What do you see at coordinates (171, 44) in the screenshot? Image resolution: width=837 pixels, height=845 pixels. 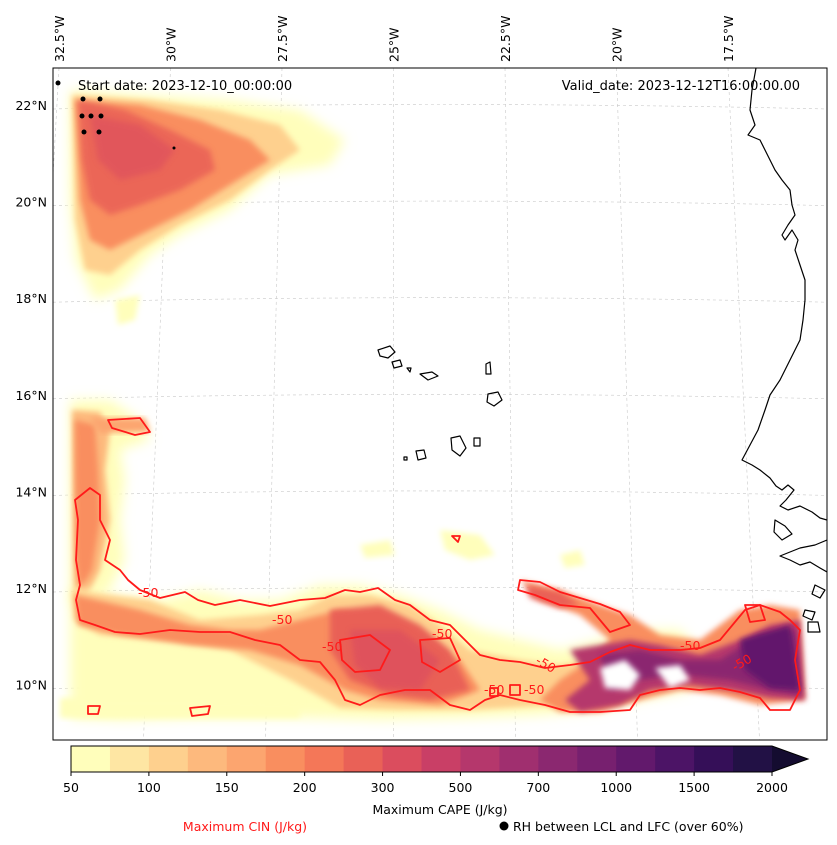 I see `x-tick-label: 30°W` at bounding box center [171, 44].